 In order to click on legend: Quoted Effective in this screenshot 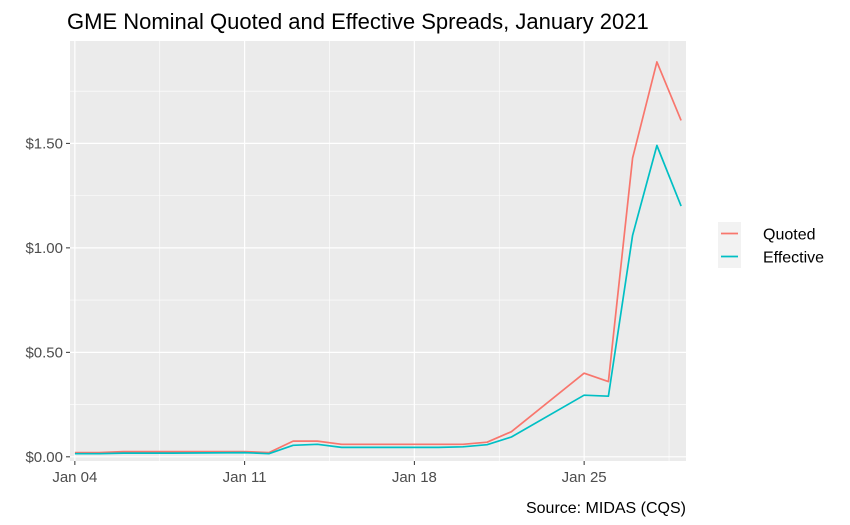, I will do `click(771, 245)`.